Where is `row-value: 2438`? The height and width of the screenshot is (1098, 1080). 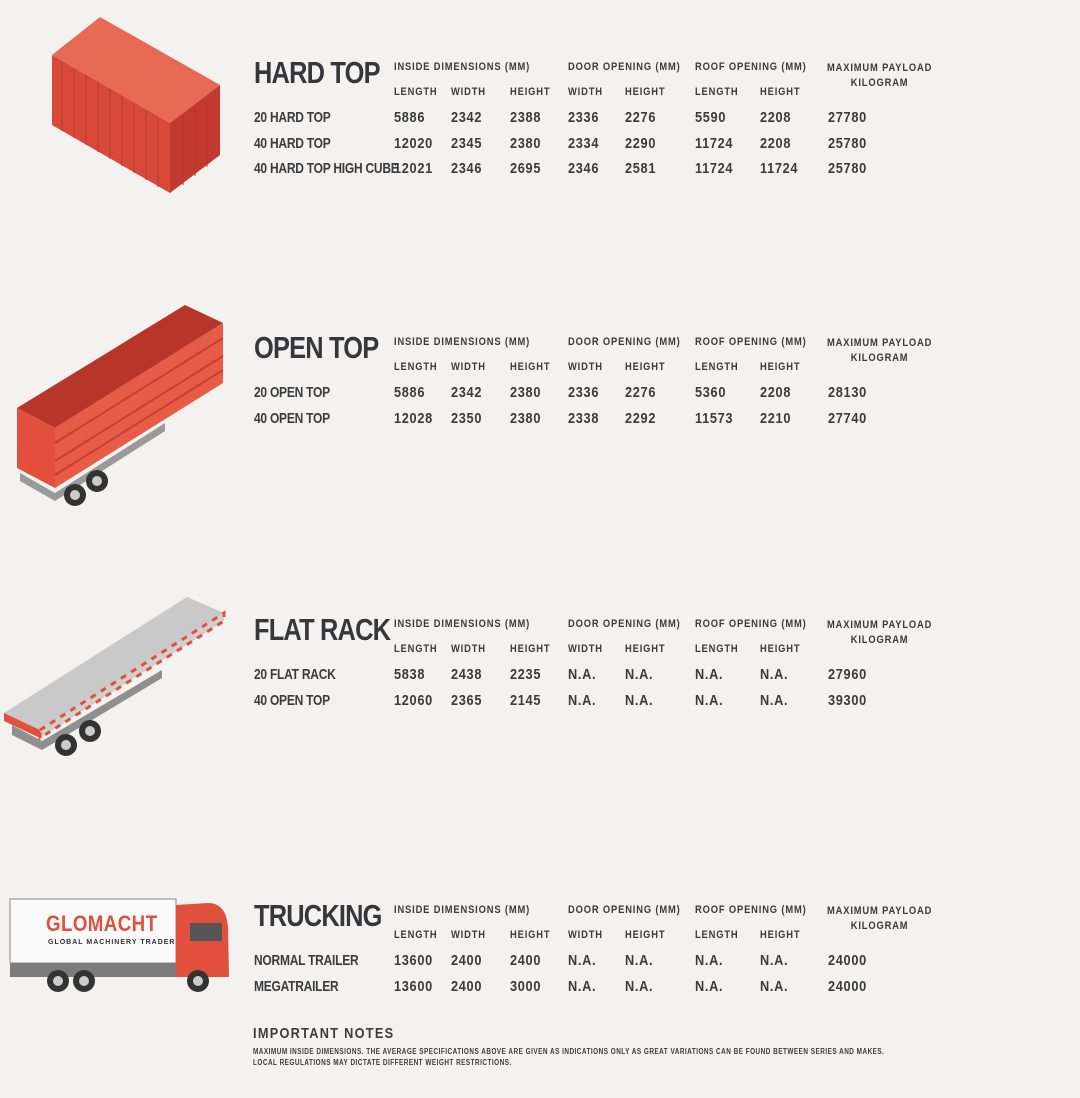
row-value: 2438 is located at coordinates (467, 674).